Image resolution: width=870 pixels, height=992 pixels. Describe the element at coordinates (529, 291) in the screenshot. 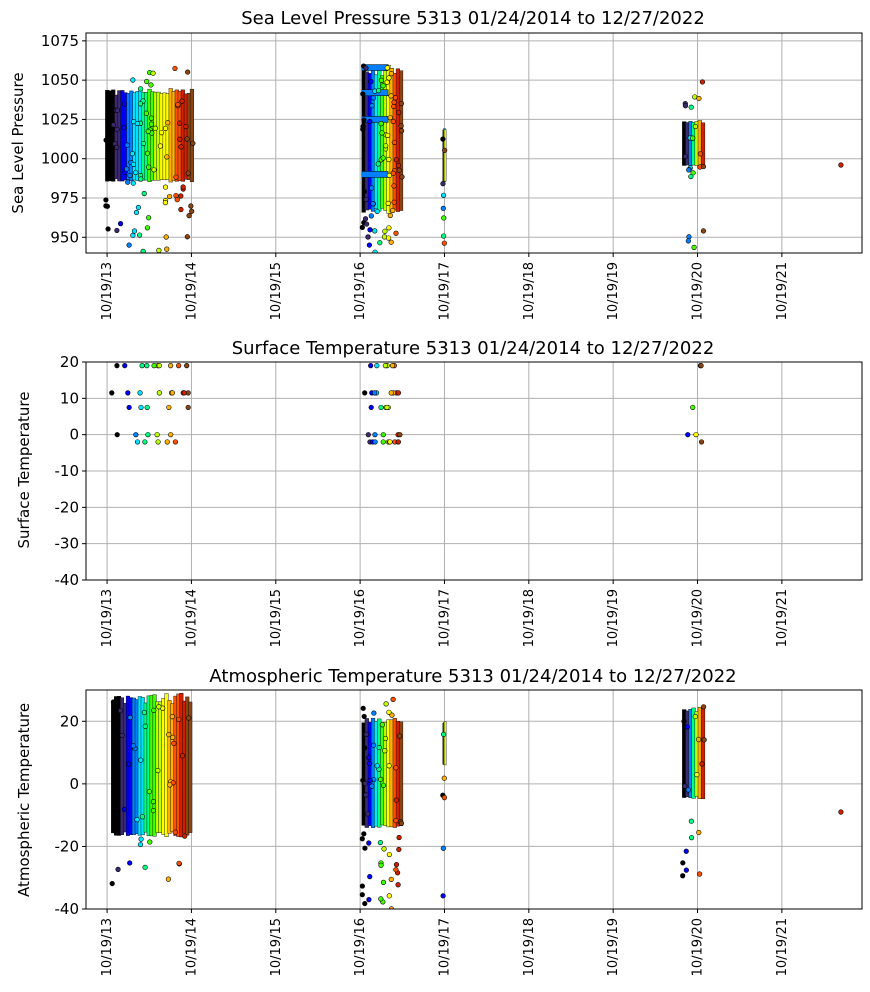

I see `x-tick-label: 10/19/18` at that location.